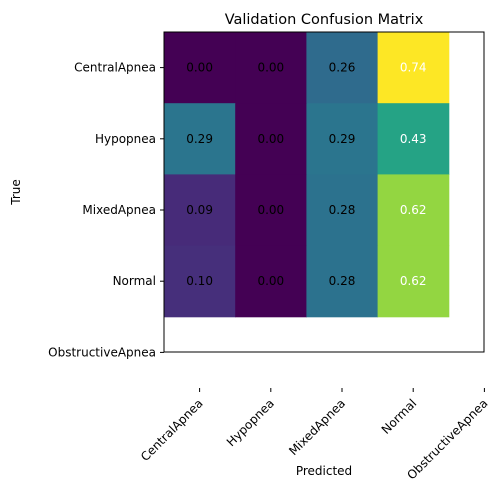  I want to click on y-tick-label: Hypopnea, so click(125, 139).